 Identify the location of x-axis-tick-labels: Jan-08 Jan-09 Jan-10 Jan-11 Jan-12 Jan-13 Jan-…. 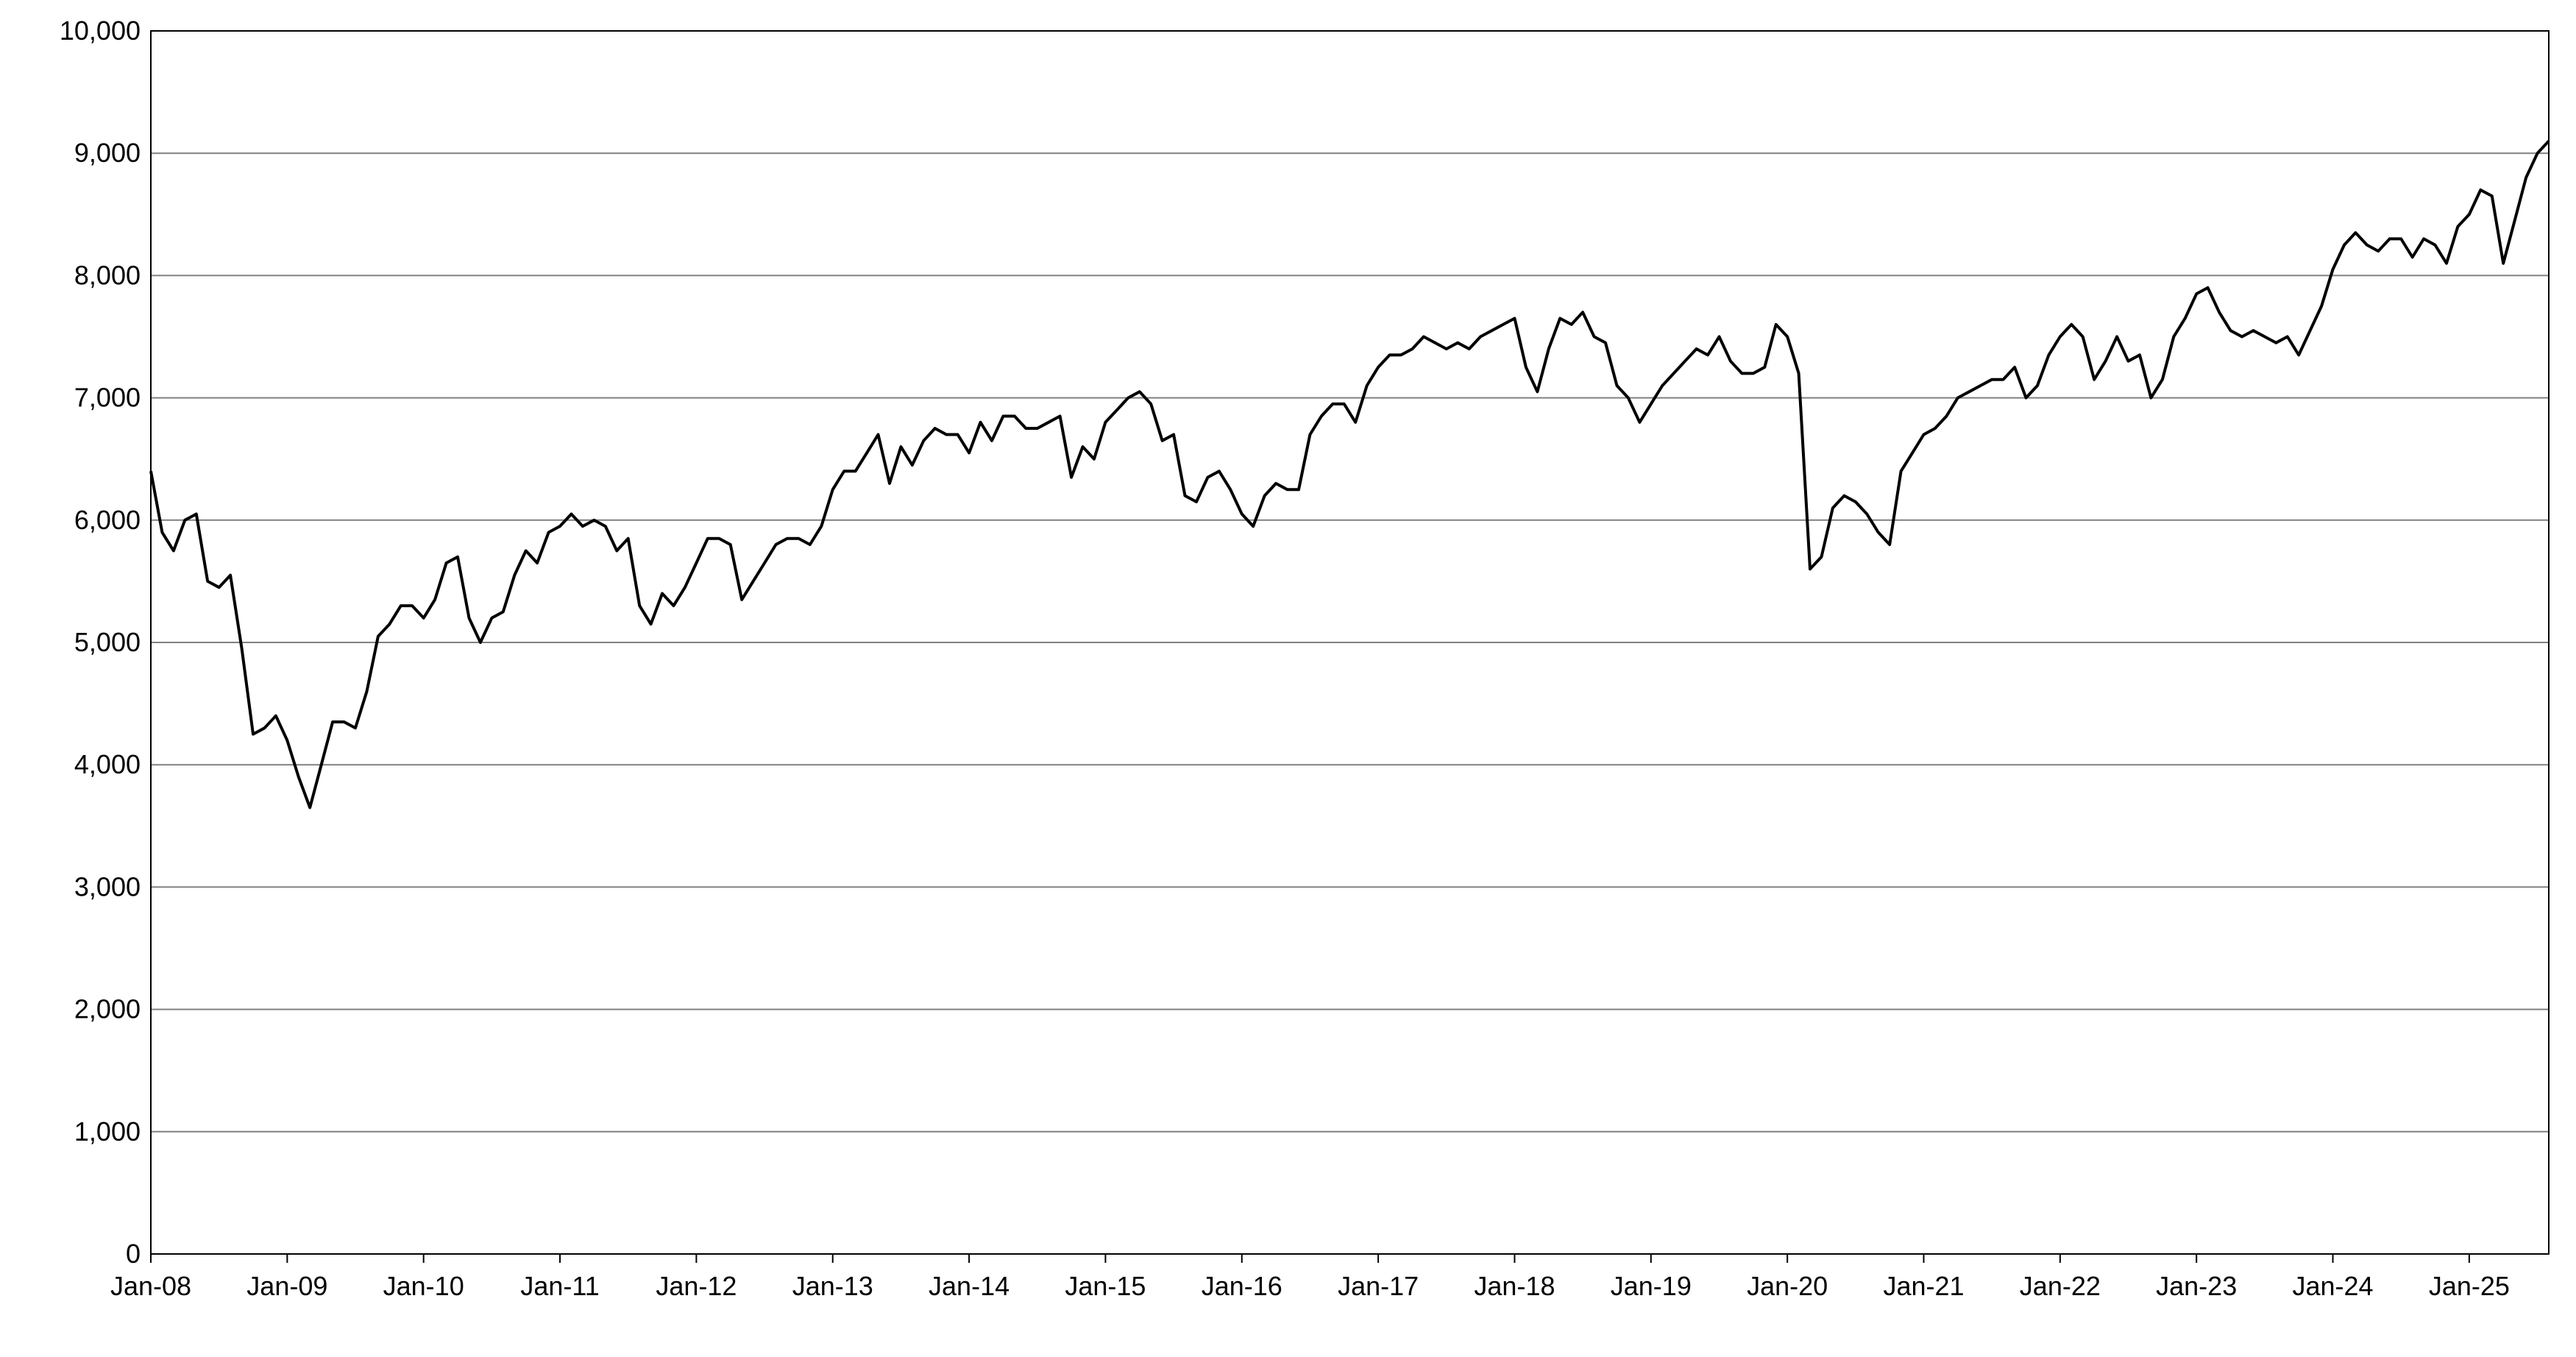
(1310, 1277).